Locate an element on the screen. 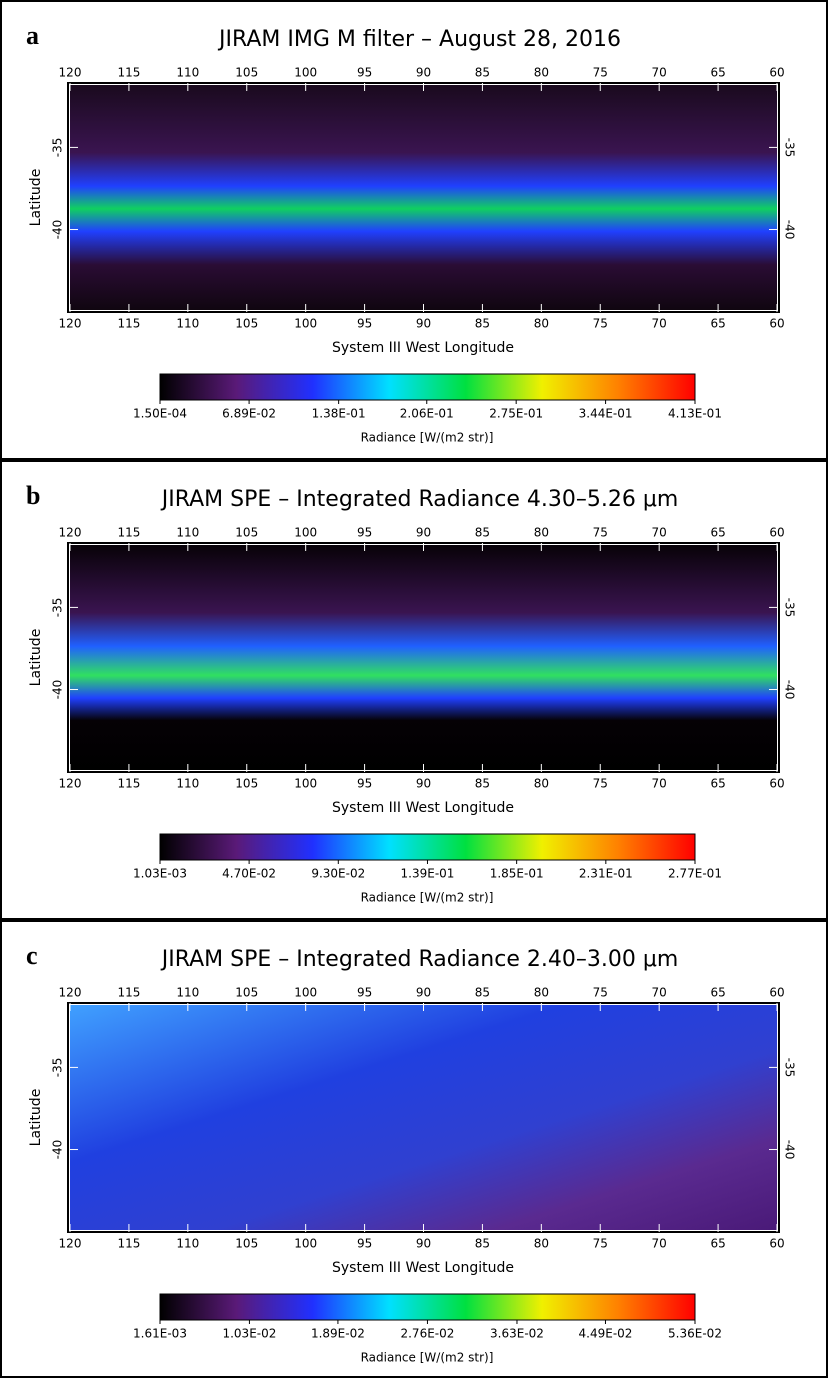  colorbar-tick-label: 4.70E-02 is located at coordinates (249, 874).